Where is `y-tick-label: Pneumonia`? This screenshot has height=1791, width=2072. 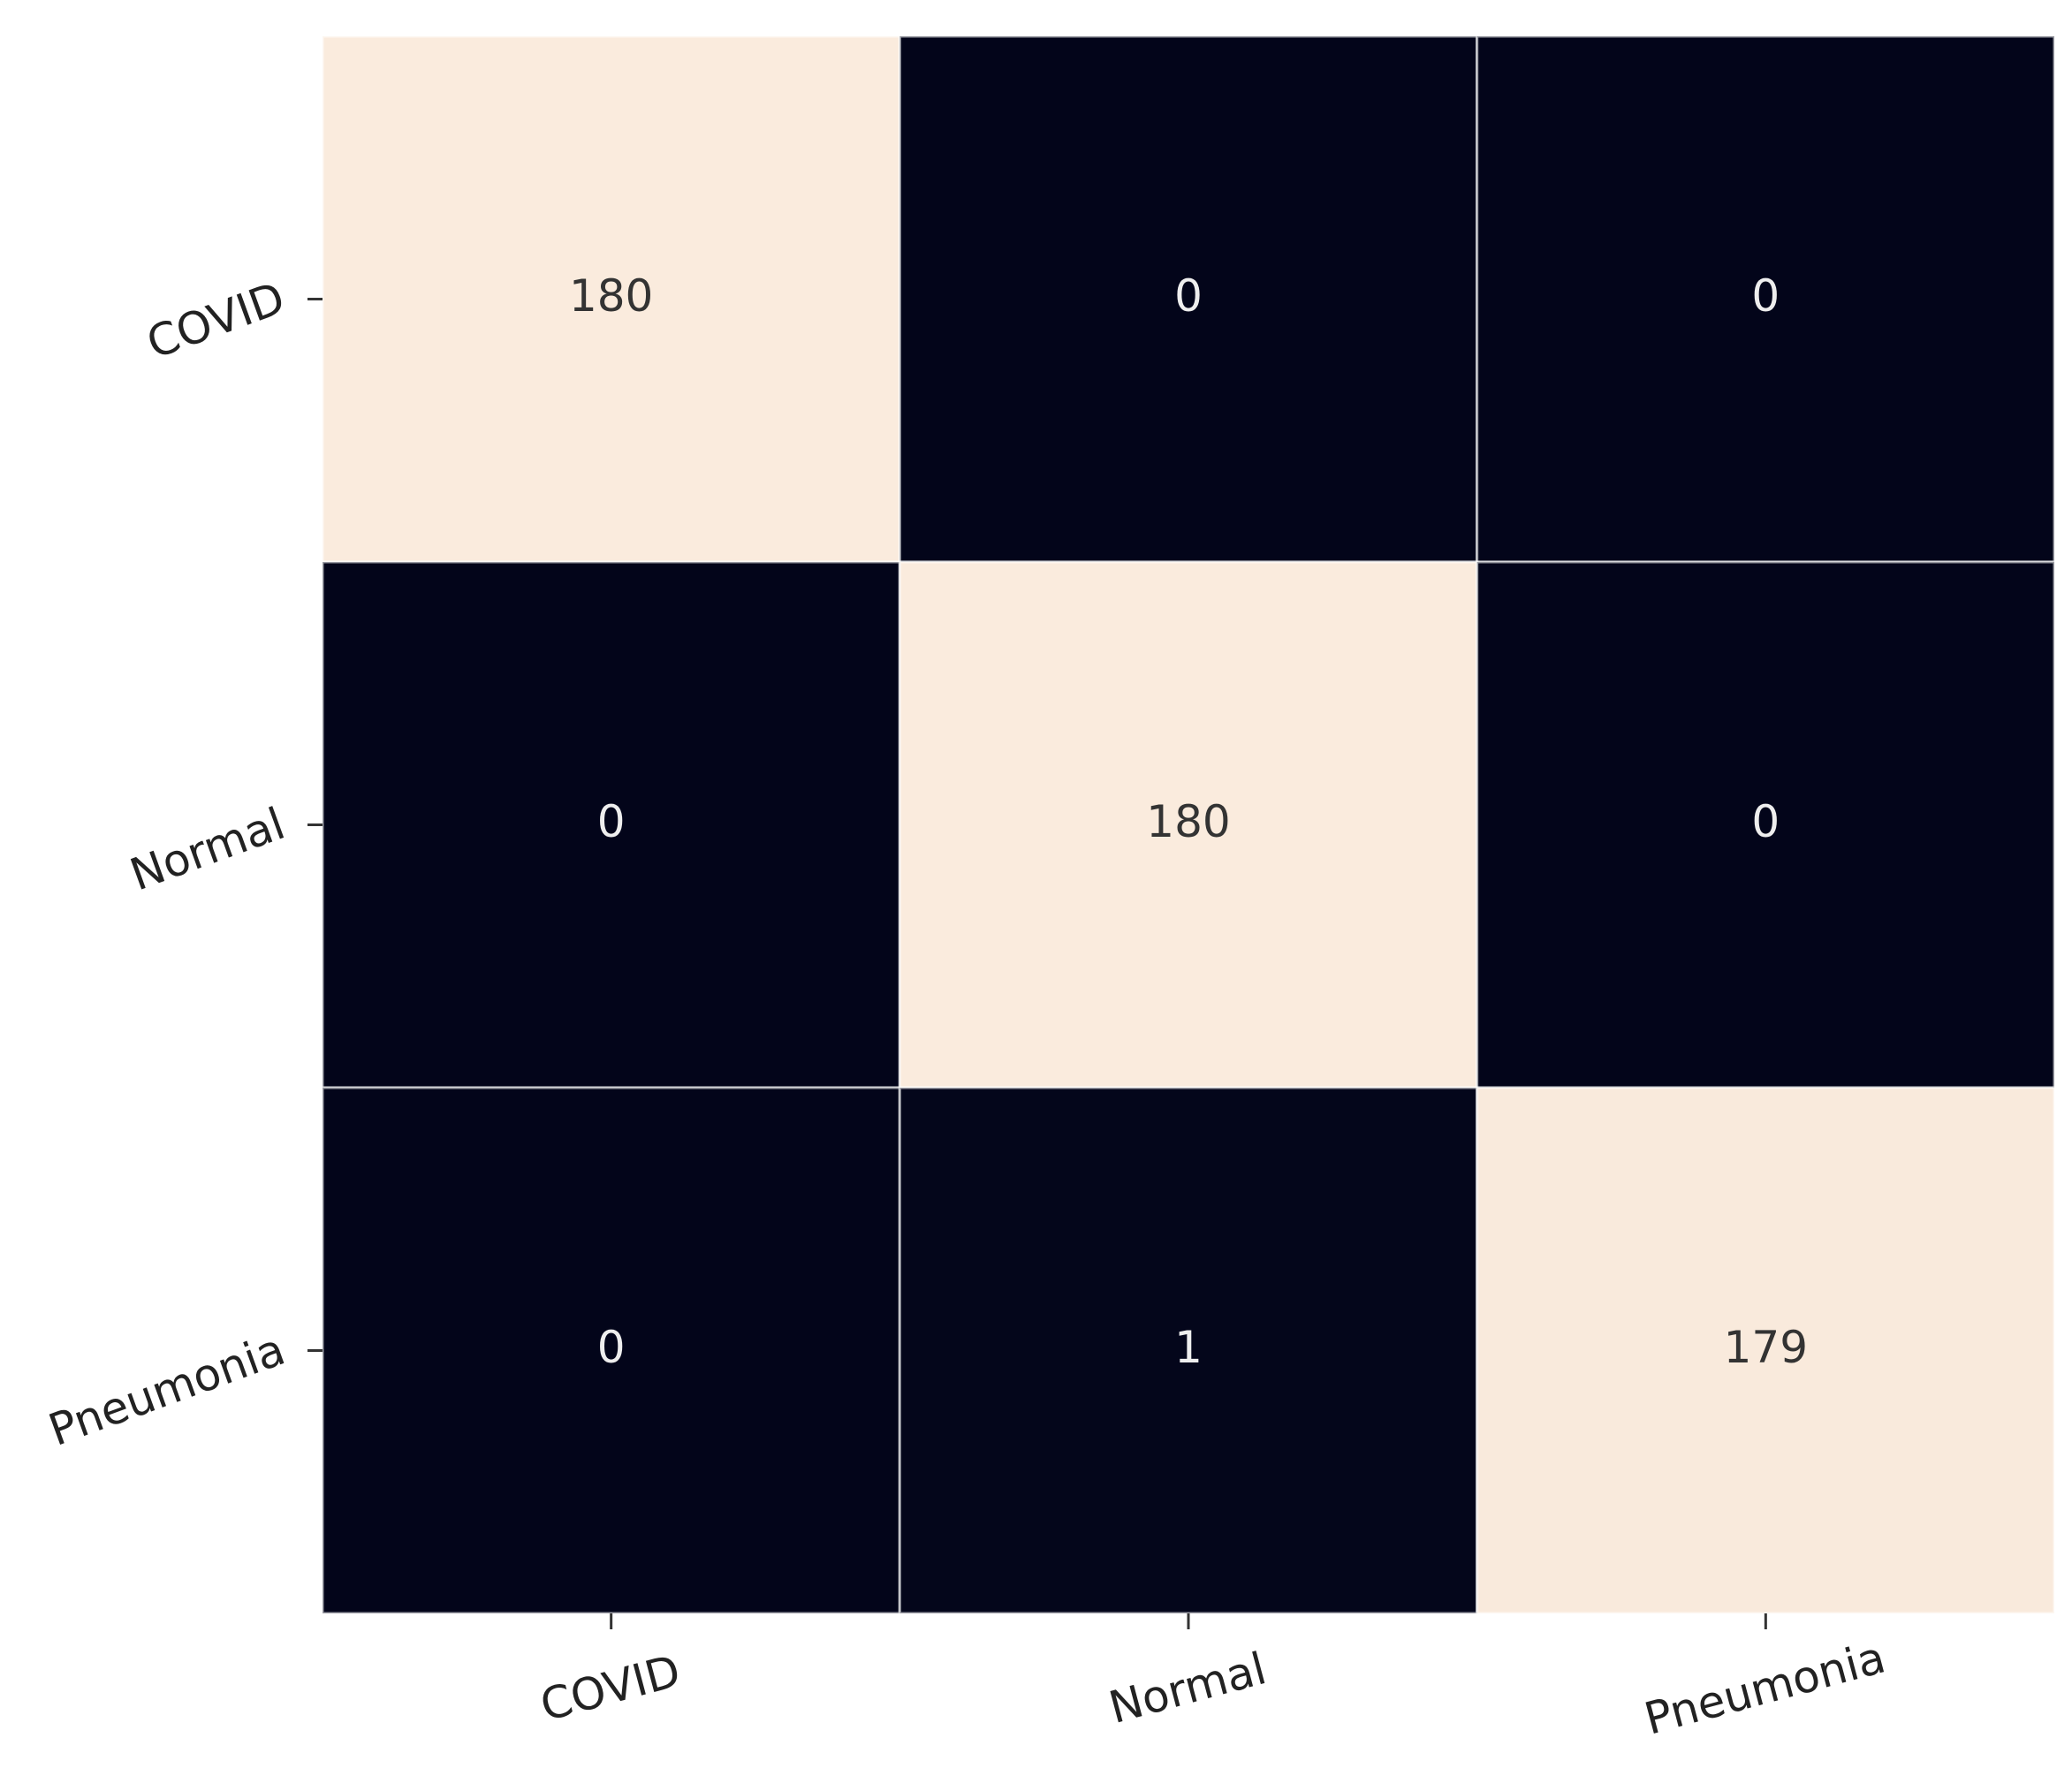
y-tick-label: Pneumonia is located at coordinates (167, 1390).